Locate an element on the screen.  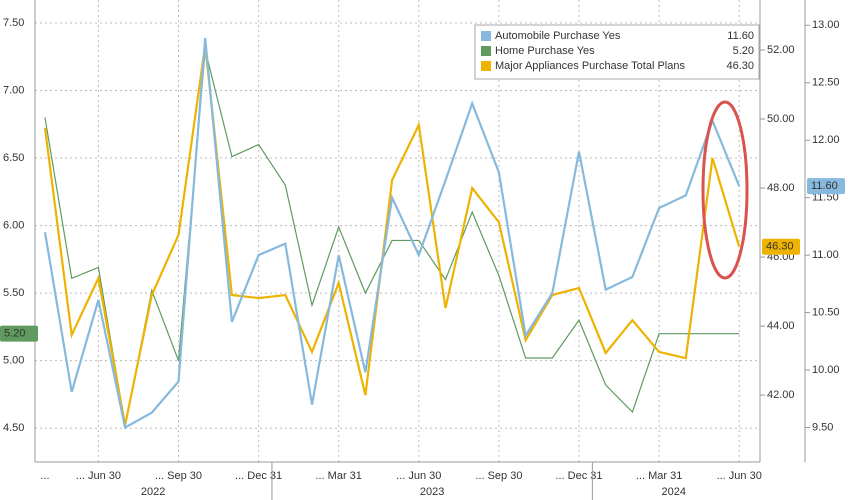
legend-value: 46.30 is located at coordinates (740, 66).